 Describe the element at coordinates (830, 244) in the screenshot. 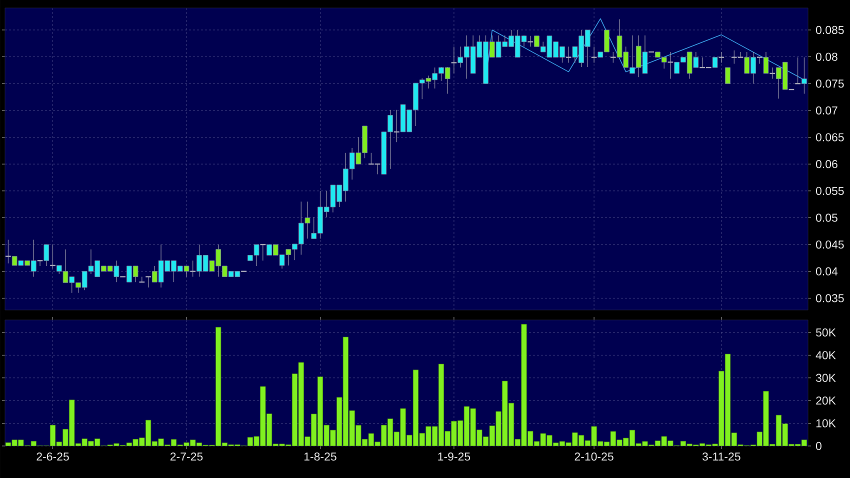

I see `y-tick-label: 0.045` at that location.